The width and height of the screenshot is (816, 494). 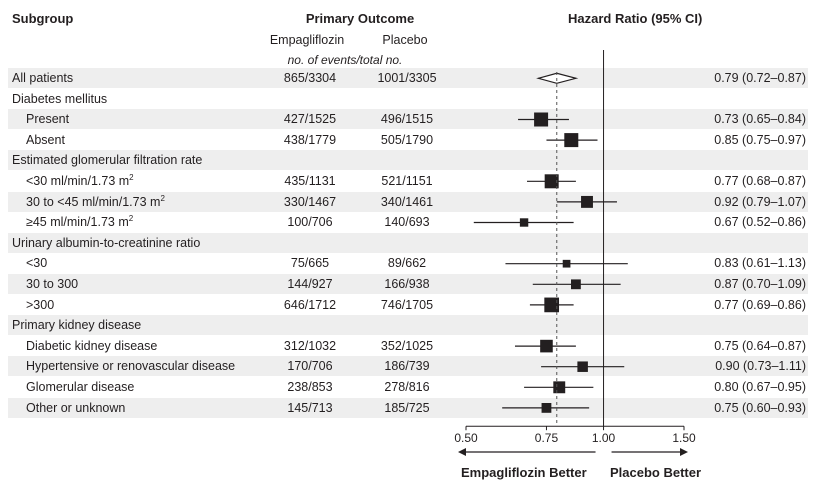 I want to click on placebo-events: 185/725, so click(x=407, y=407).